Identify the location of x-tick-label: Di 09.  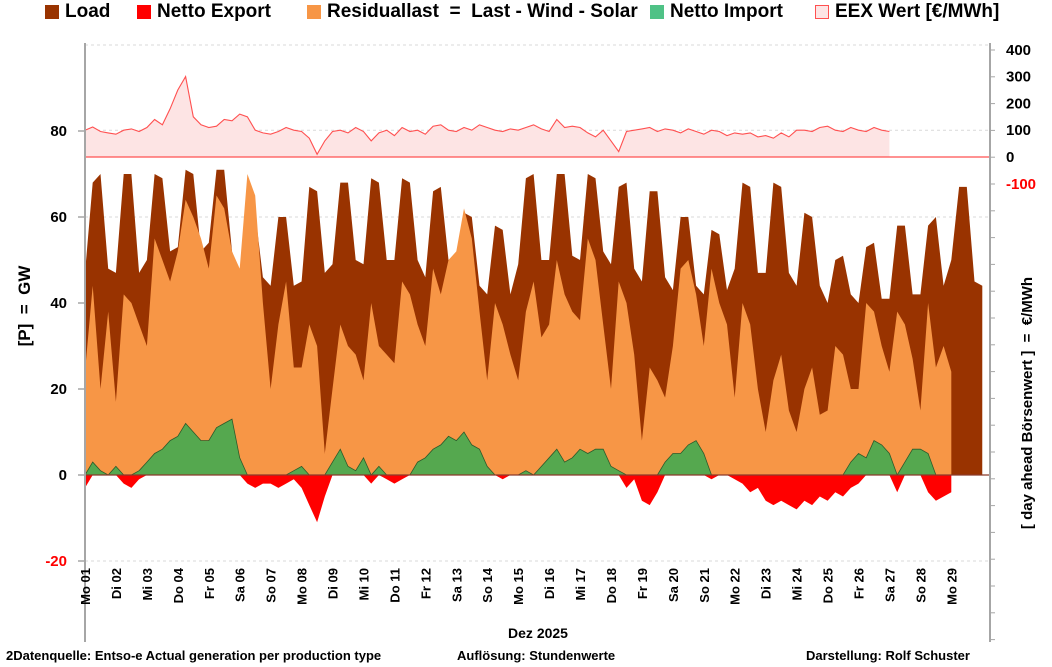
(333, 583).